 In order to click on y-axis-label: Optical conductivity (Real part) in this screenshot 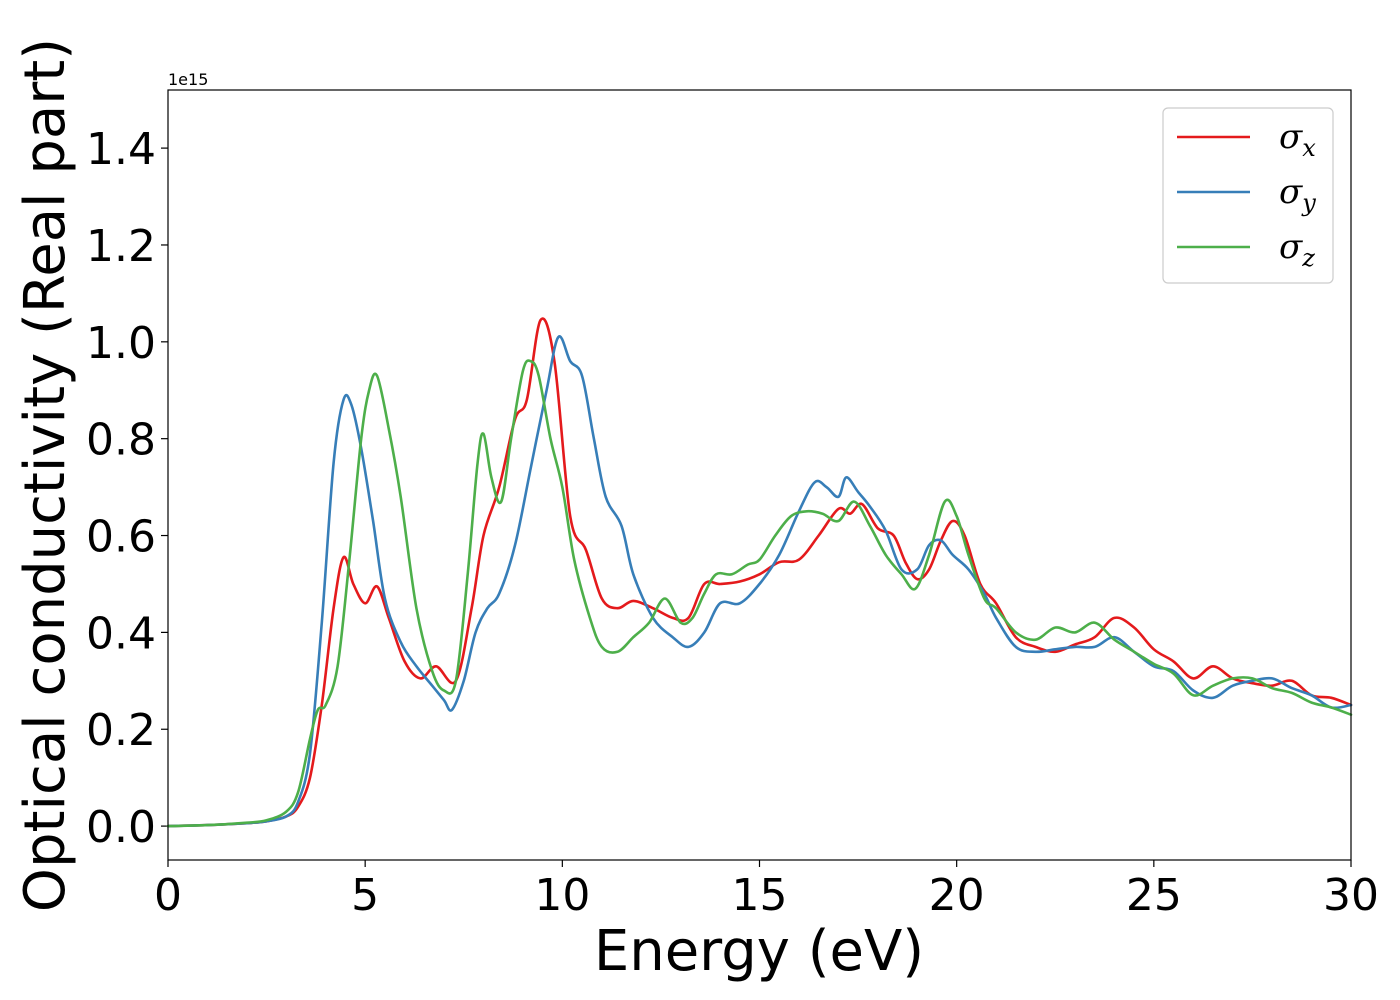, I will do `click(45, 475)`.